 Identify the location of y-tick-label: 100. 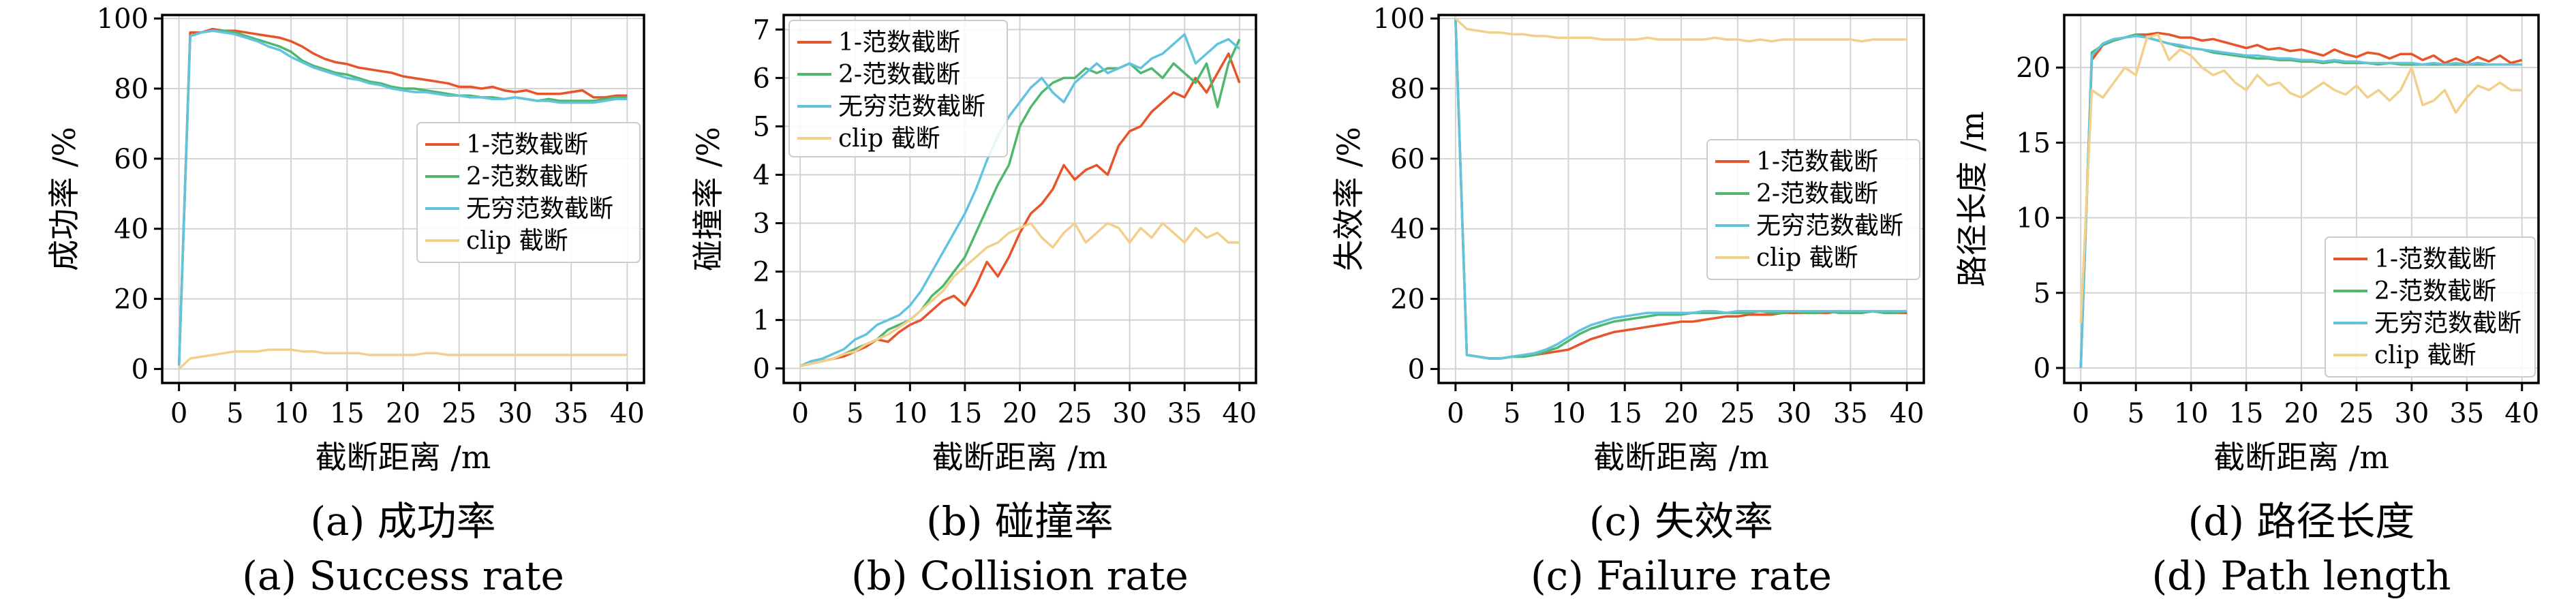
(1399, 19).